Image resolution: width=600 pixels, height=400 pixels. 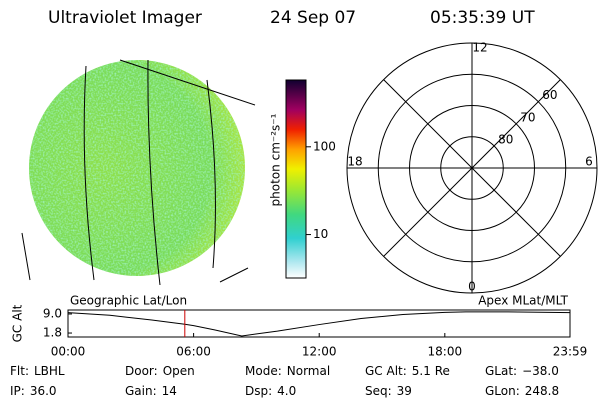 I want to click on colorbar, so click(x=296, y=179).